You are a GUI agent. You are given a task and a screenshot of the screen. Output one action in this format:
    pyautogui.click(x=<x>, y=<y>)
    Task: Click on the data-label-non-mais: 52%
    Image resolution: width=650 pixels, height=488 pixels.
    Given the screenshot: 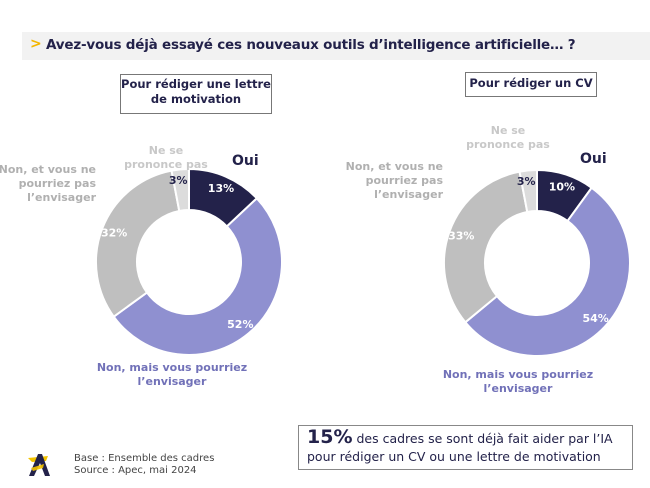 What is the action you would take?
    pyautogui.click(x=240, y=324)
    